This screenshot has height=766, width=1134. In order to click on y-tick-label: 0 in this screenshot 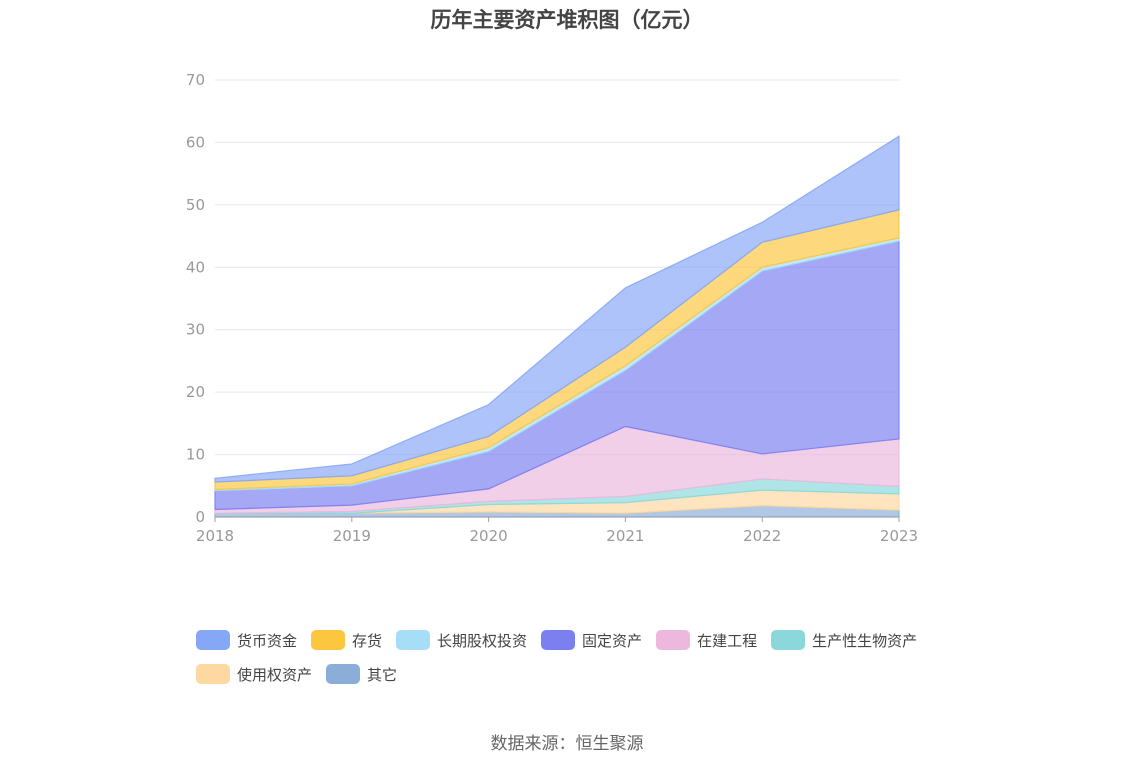, I will do `click(200, 517)`.